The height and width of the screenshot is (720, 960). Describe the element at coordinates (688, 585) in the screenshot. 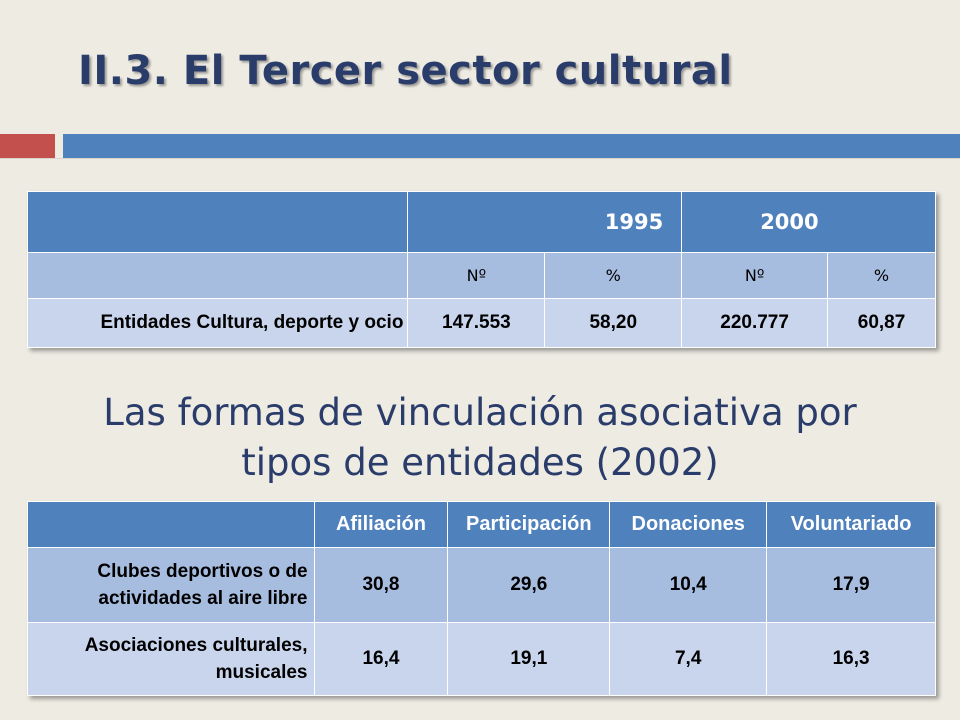

I see `table-cell: 10,4` at that location.